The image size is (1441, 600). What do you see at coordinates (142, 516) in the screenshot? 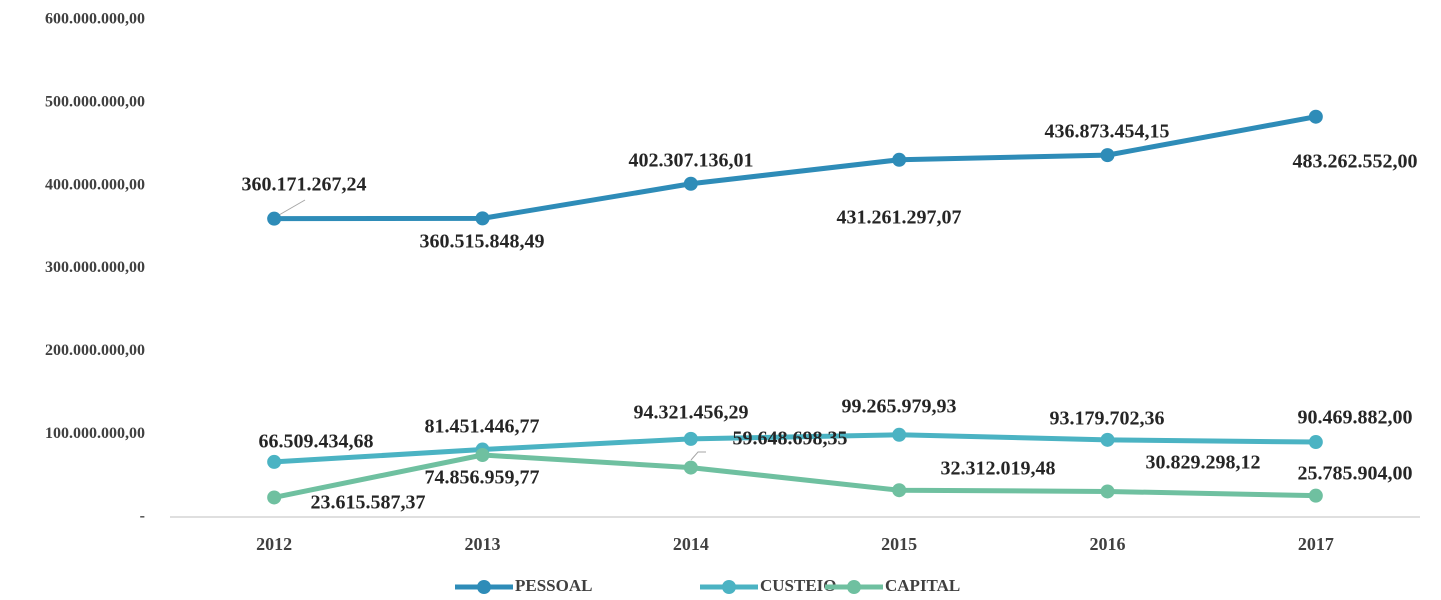
I see `y-tick-label: -` at bounding box center [142, 516].